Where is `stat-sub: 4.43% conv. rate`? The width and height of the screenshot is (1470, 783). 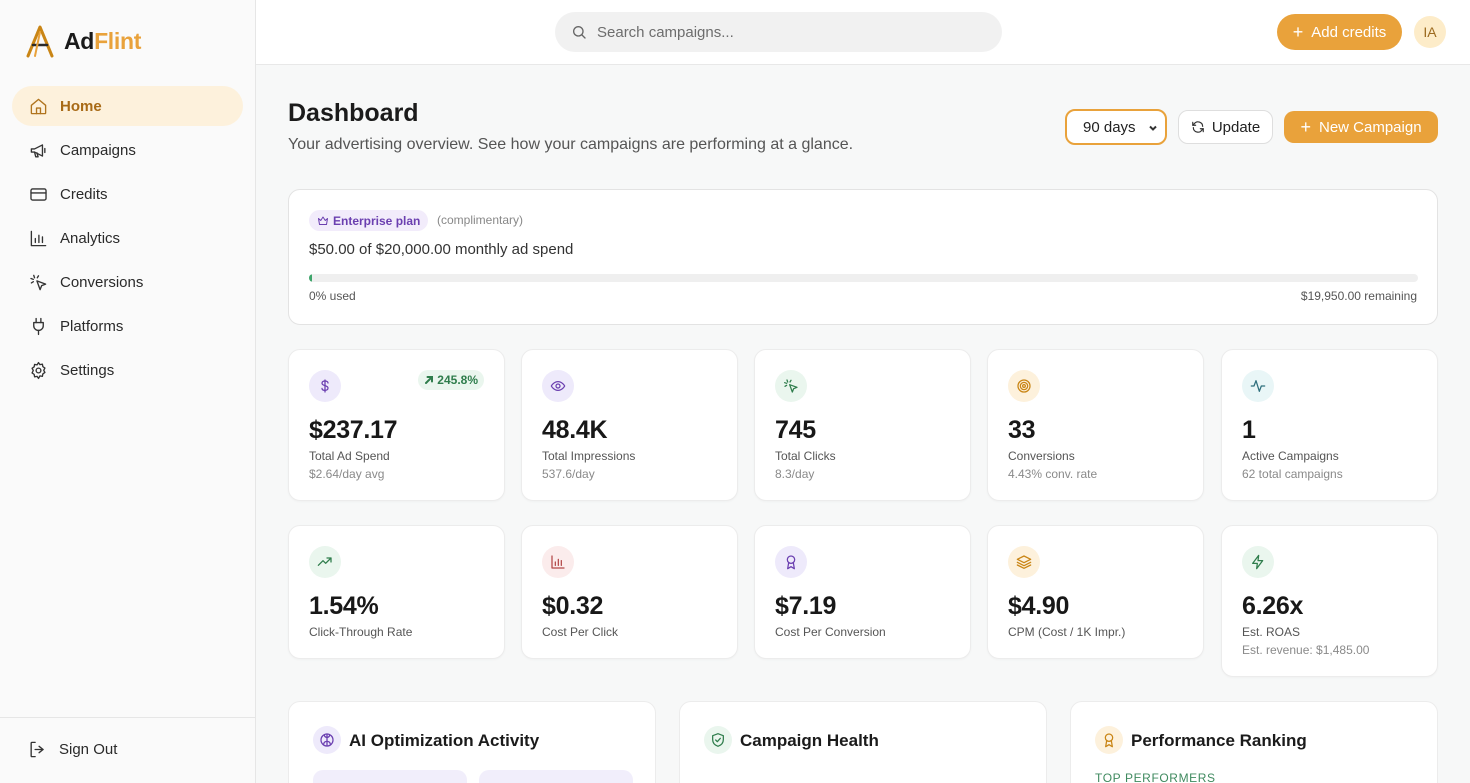
stat-sub: 4.43% conv. rate is located at coordinates (1053, 474).